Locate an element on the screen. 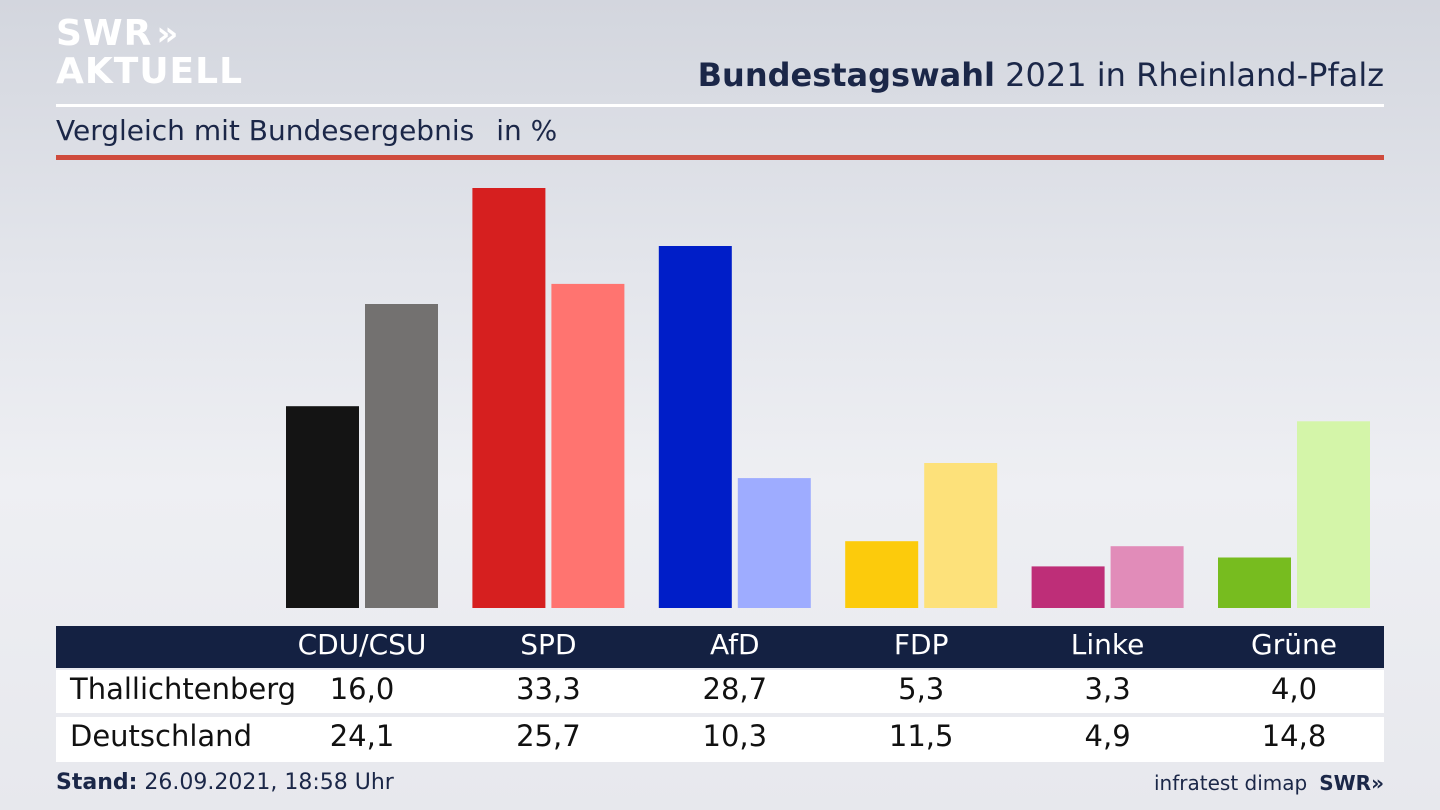  bar-deutschland-grüne is located at coordinates (1333, 514).